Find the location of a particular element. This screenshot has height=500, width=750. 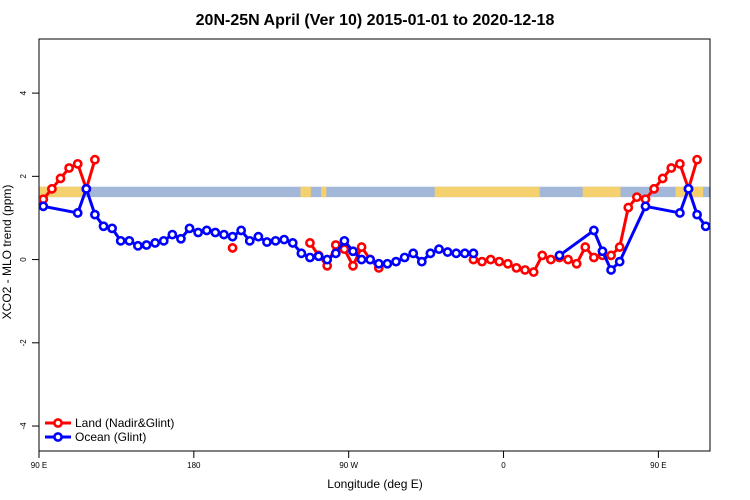

x-tick-label-2: 90 W is located at coordinates (348, 465).